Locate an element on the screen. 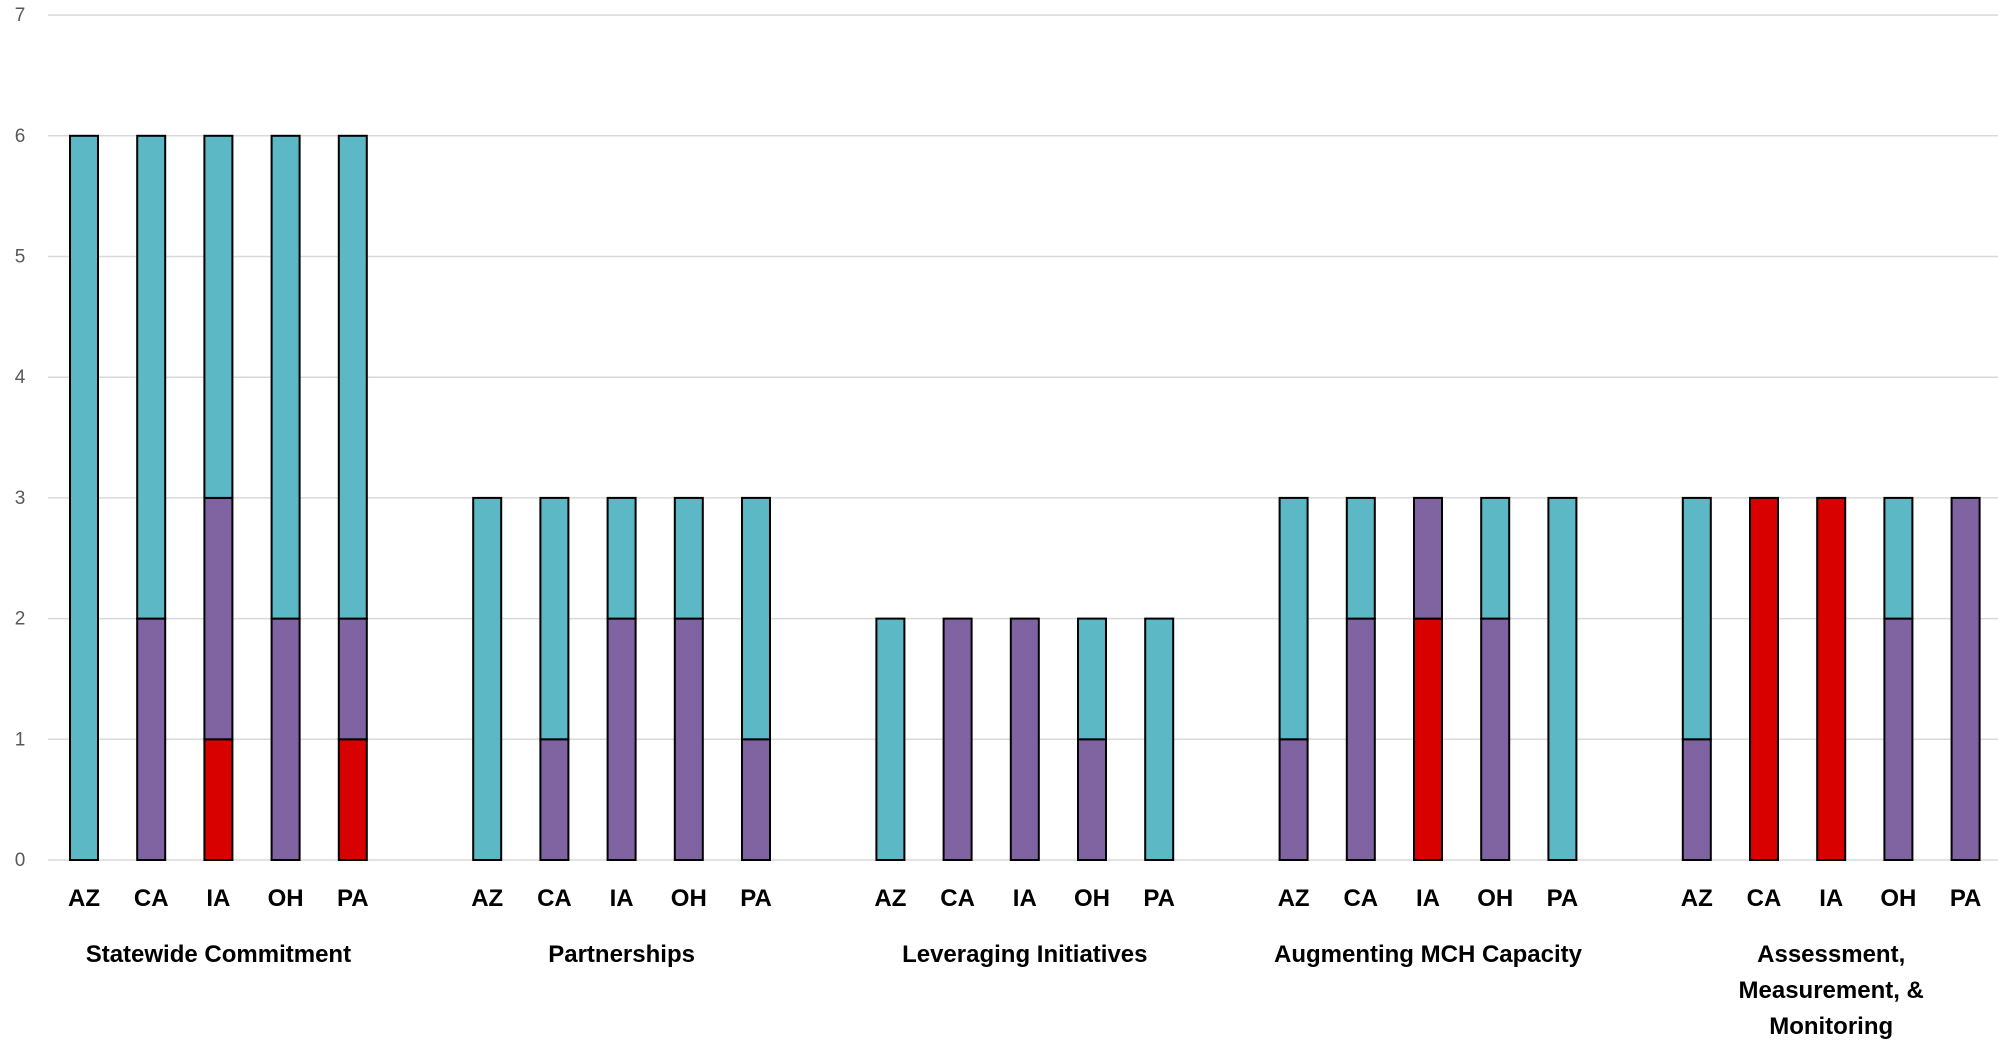 The height and width of the screenshot is (1044, 1998). y-axis: 0 1 2 3 4 5 6 7 is located at coordinates (20, 438).